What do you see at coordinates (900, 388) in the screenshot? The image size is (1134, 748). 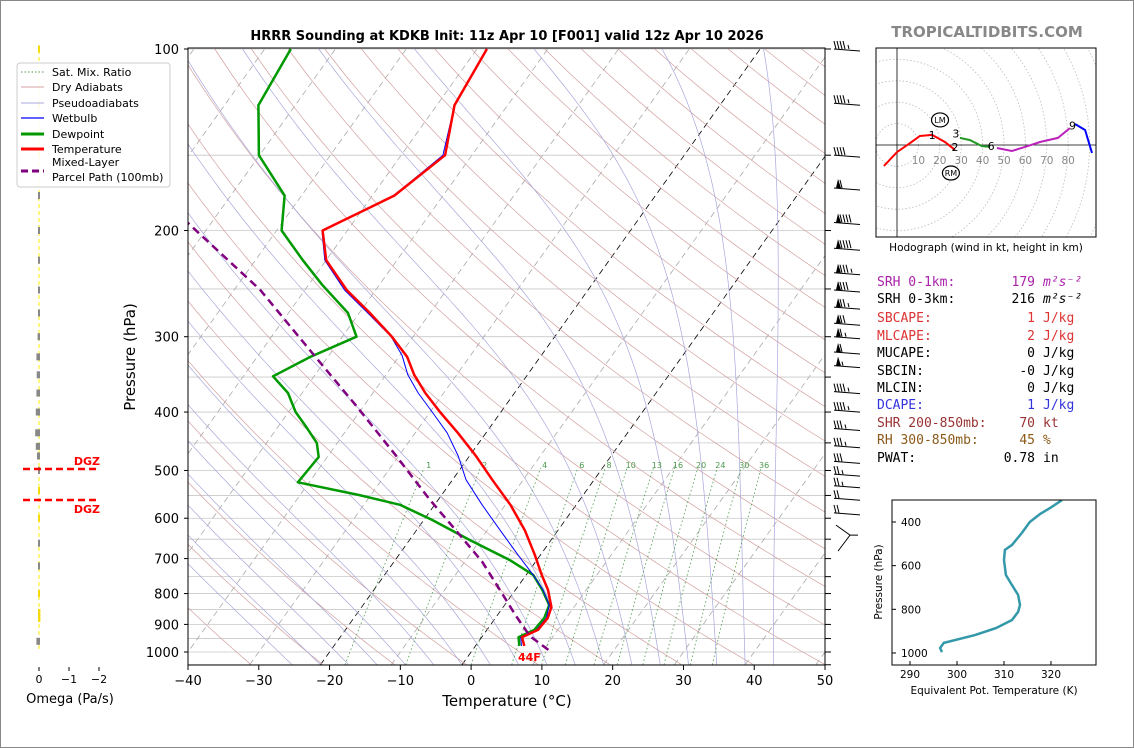 I see `stat-label: MLCIN:` at bounding box center [900, 388].